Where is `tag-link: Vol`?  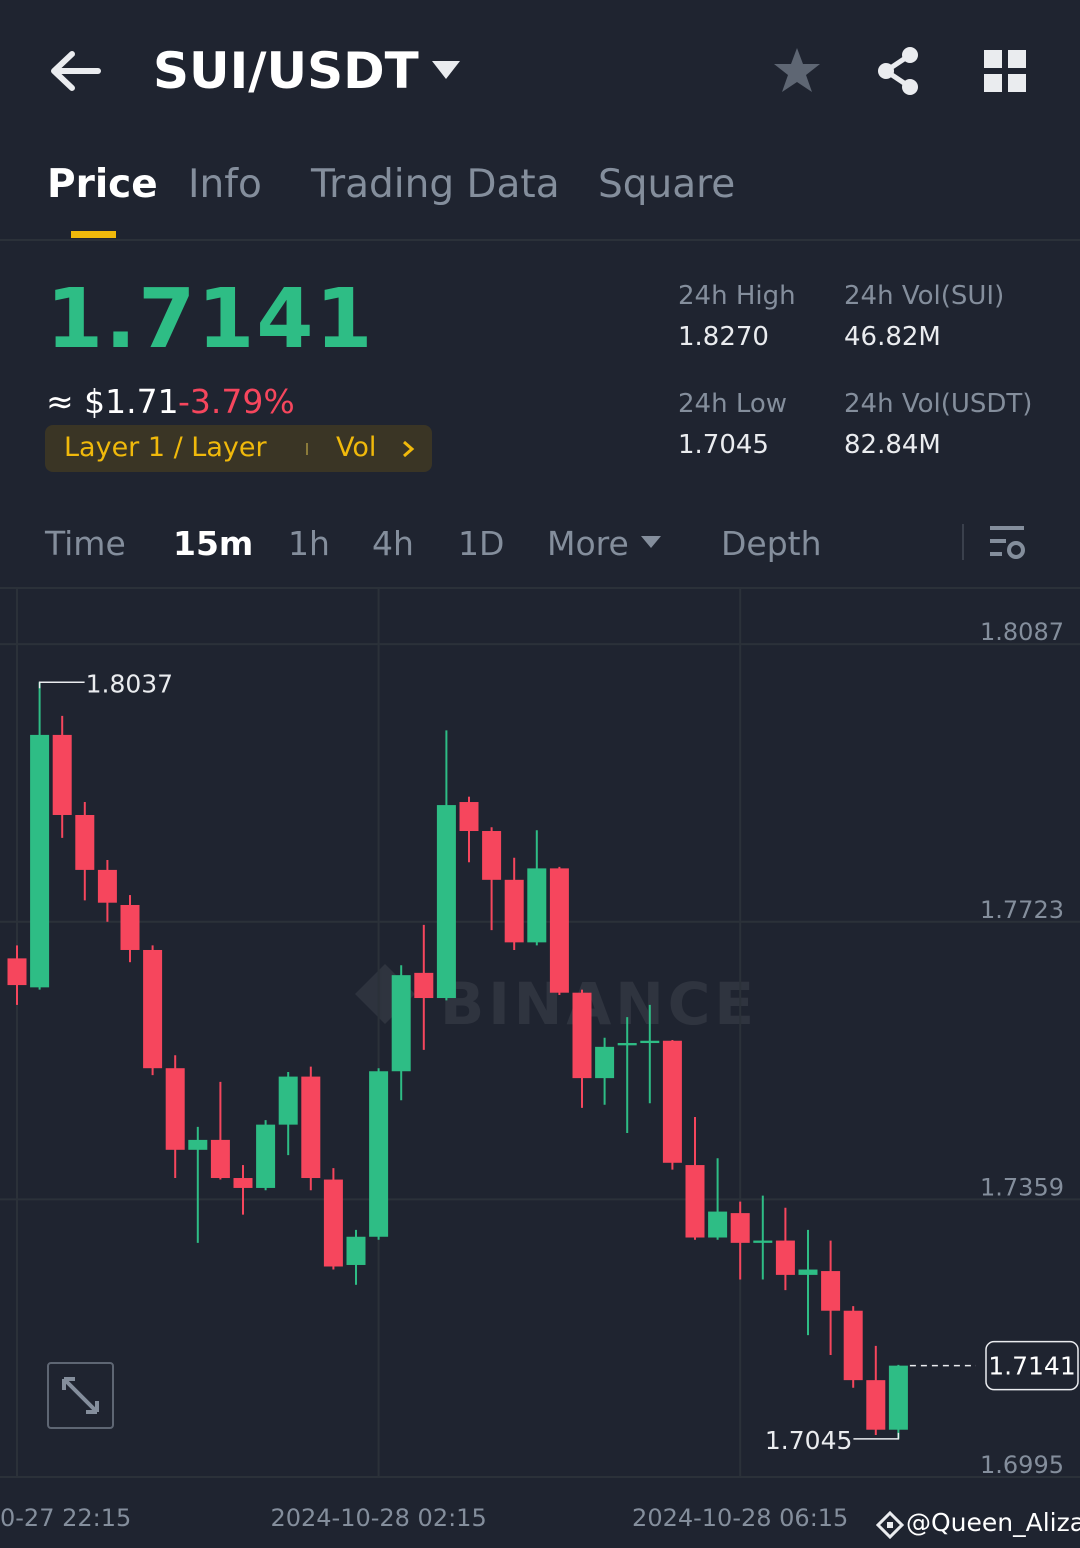
tag-link: Vol is located at coordinates (356, 447).